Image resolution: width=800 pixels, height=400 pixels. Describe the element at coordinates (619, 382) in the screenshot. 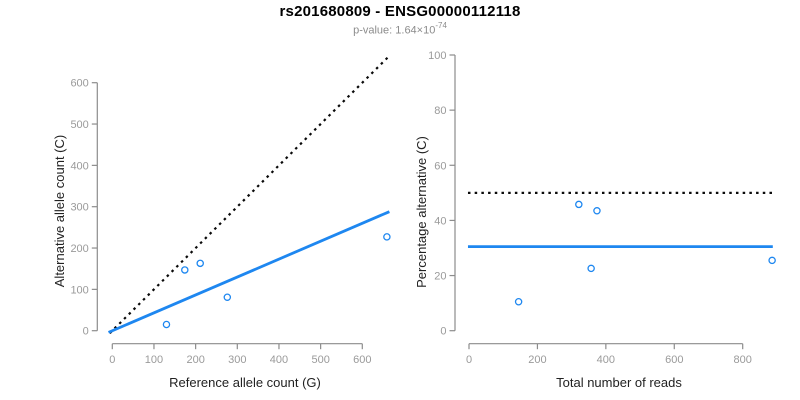

I see `x-axis-title: Total number of reads` at that location.